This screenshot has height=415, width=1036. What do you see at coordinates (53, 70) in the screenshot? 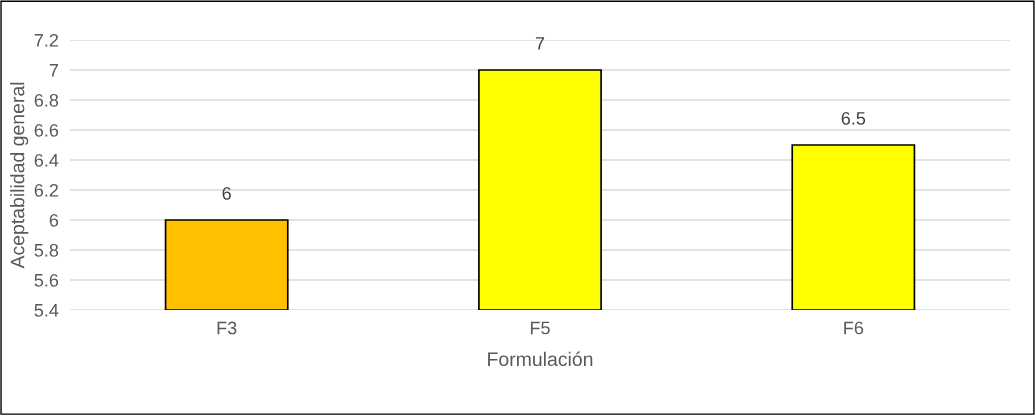
I see `y-tick-label: 7` at bounding box center [53, 70].